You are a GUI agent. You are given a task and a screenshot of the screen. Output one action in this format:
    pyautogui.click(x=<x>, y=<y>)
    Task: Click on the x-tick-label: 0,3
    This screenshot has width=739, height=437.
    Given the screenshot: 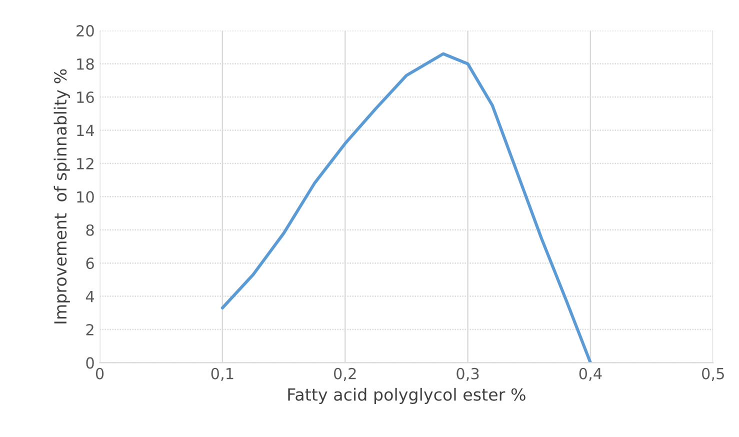 What is the action you would take?
    pyautogui.click(x=467, y=374)
    